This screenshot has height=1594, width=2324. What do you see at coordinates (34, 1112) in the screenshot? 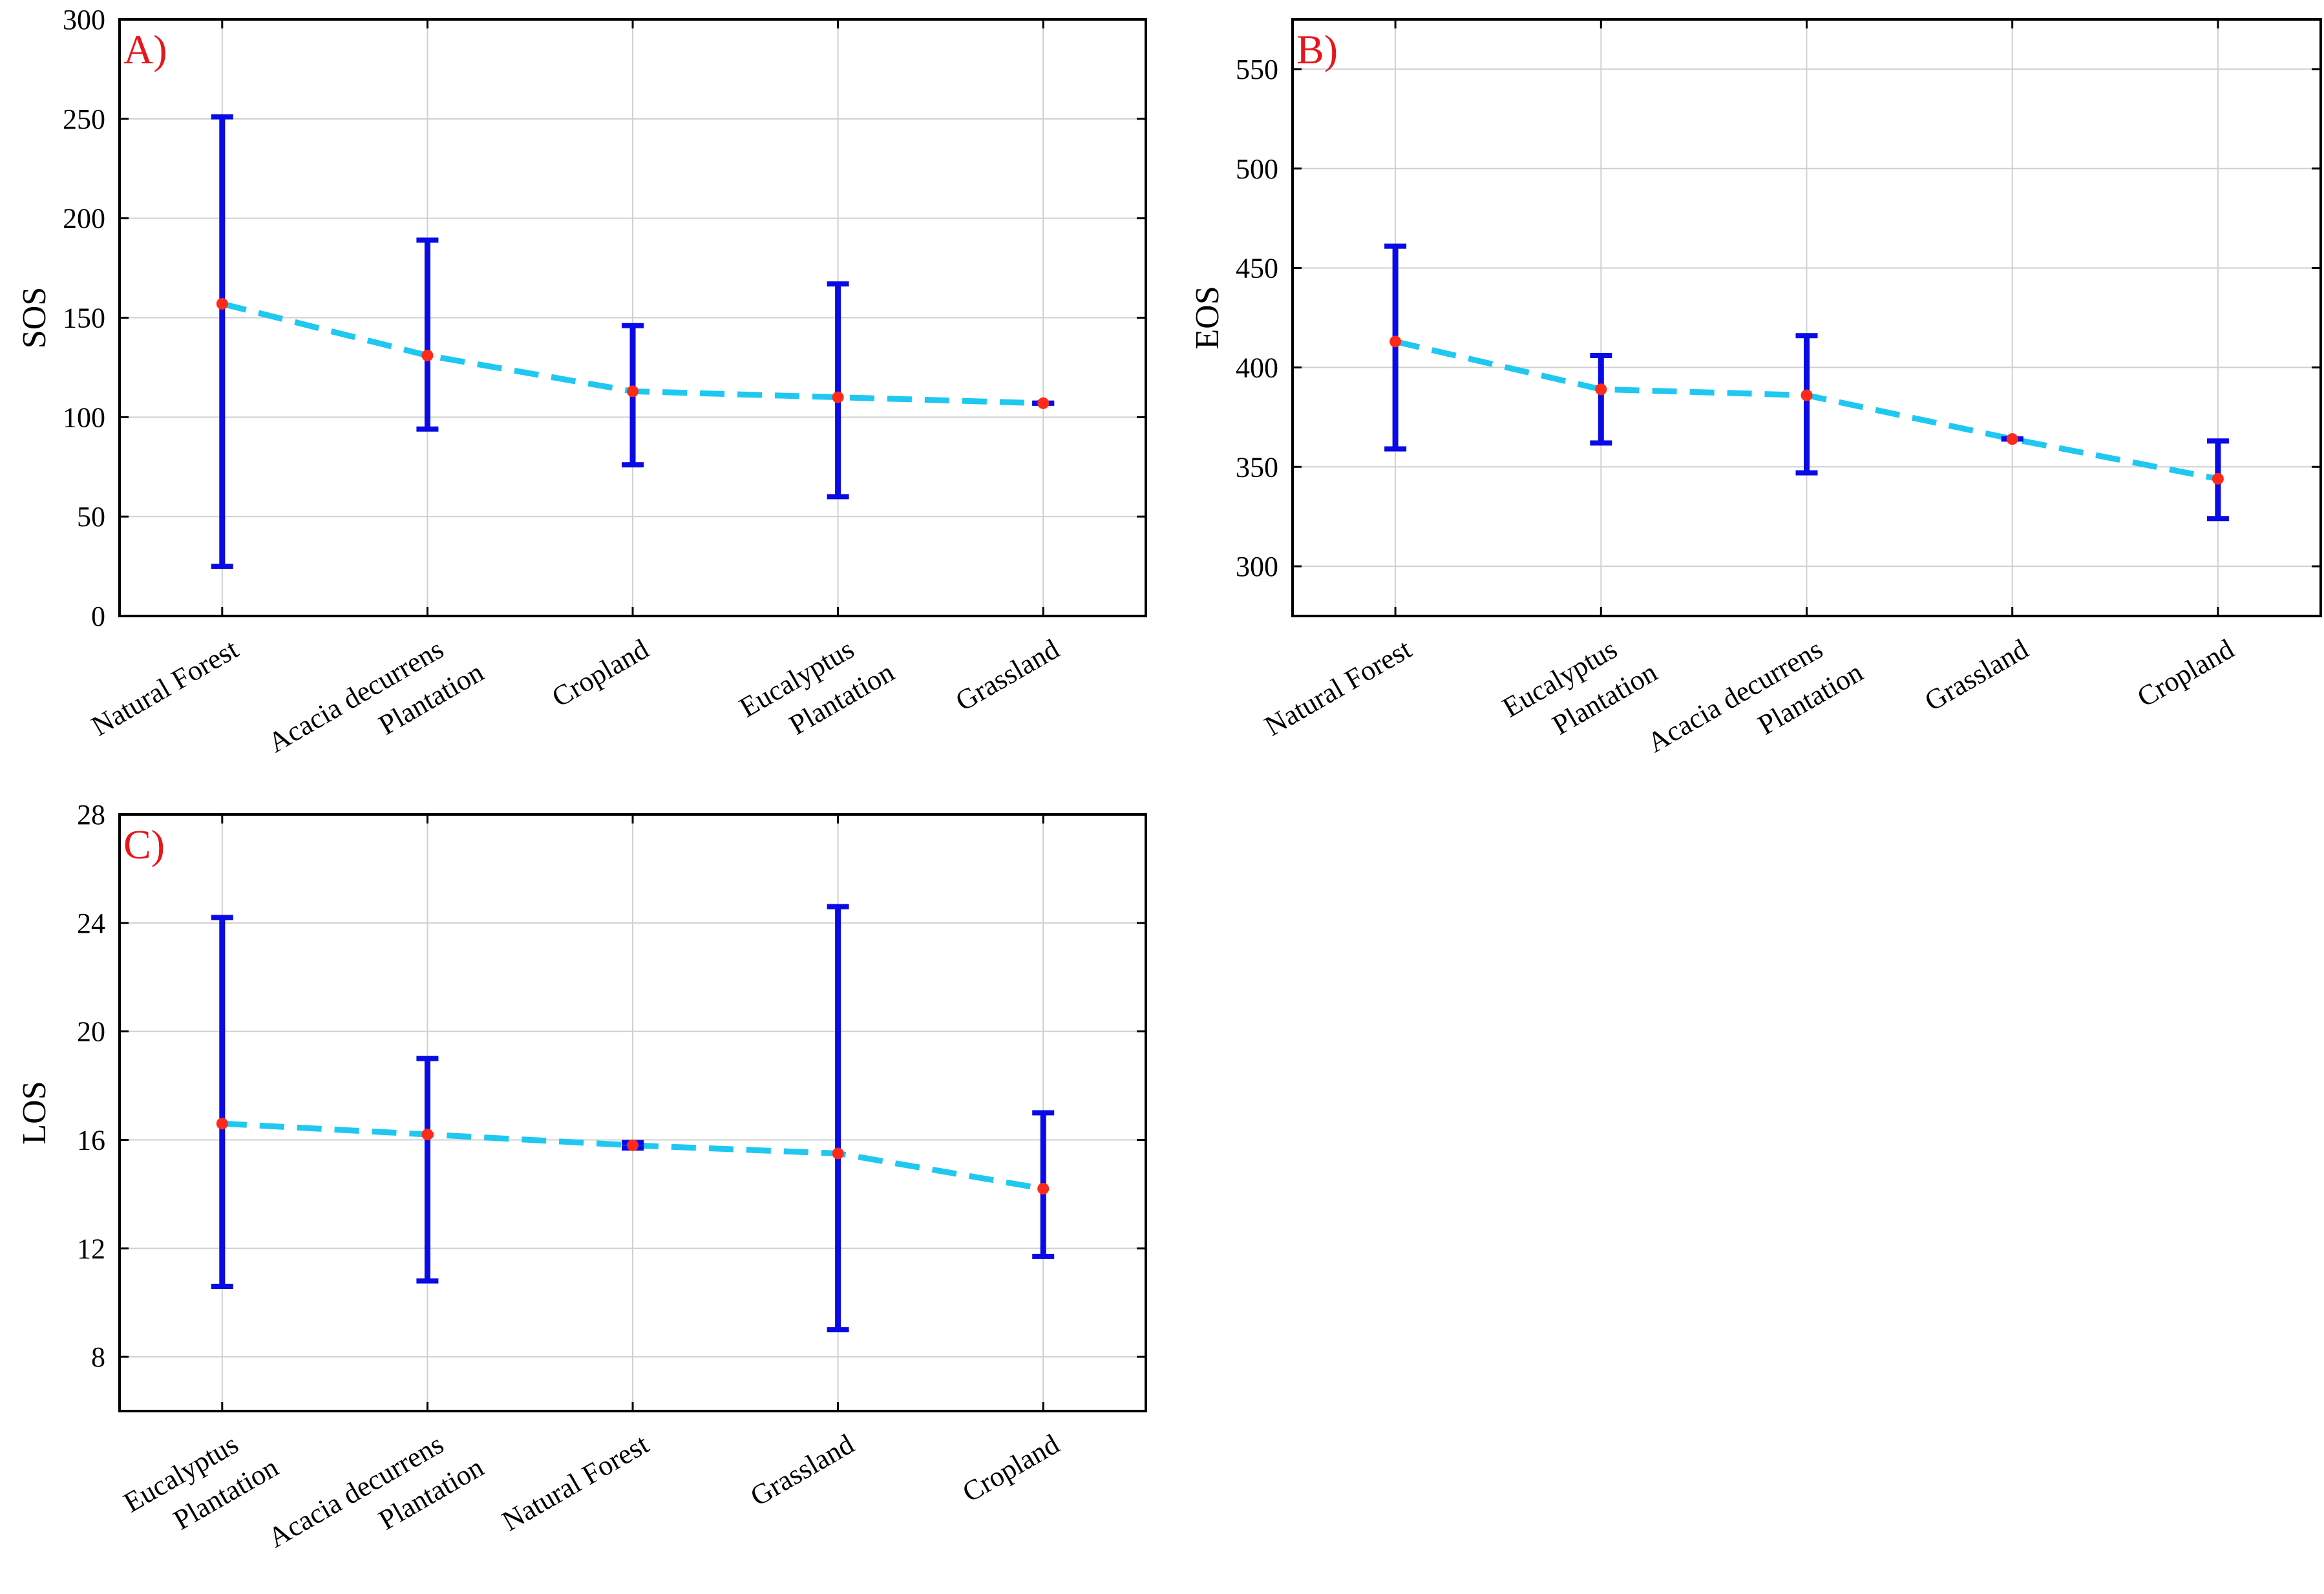
I see `y-axis-label: LOS` at bounding box center [34, 1112].